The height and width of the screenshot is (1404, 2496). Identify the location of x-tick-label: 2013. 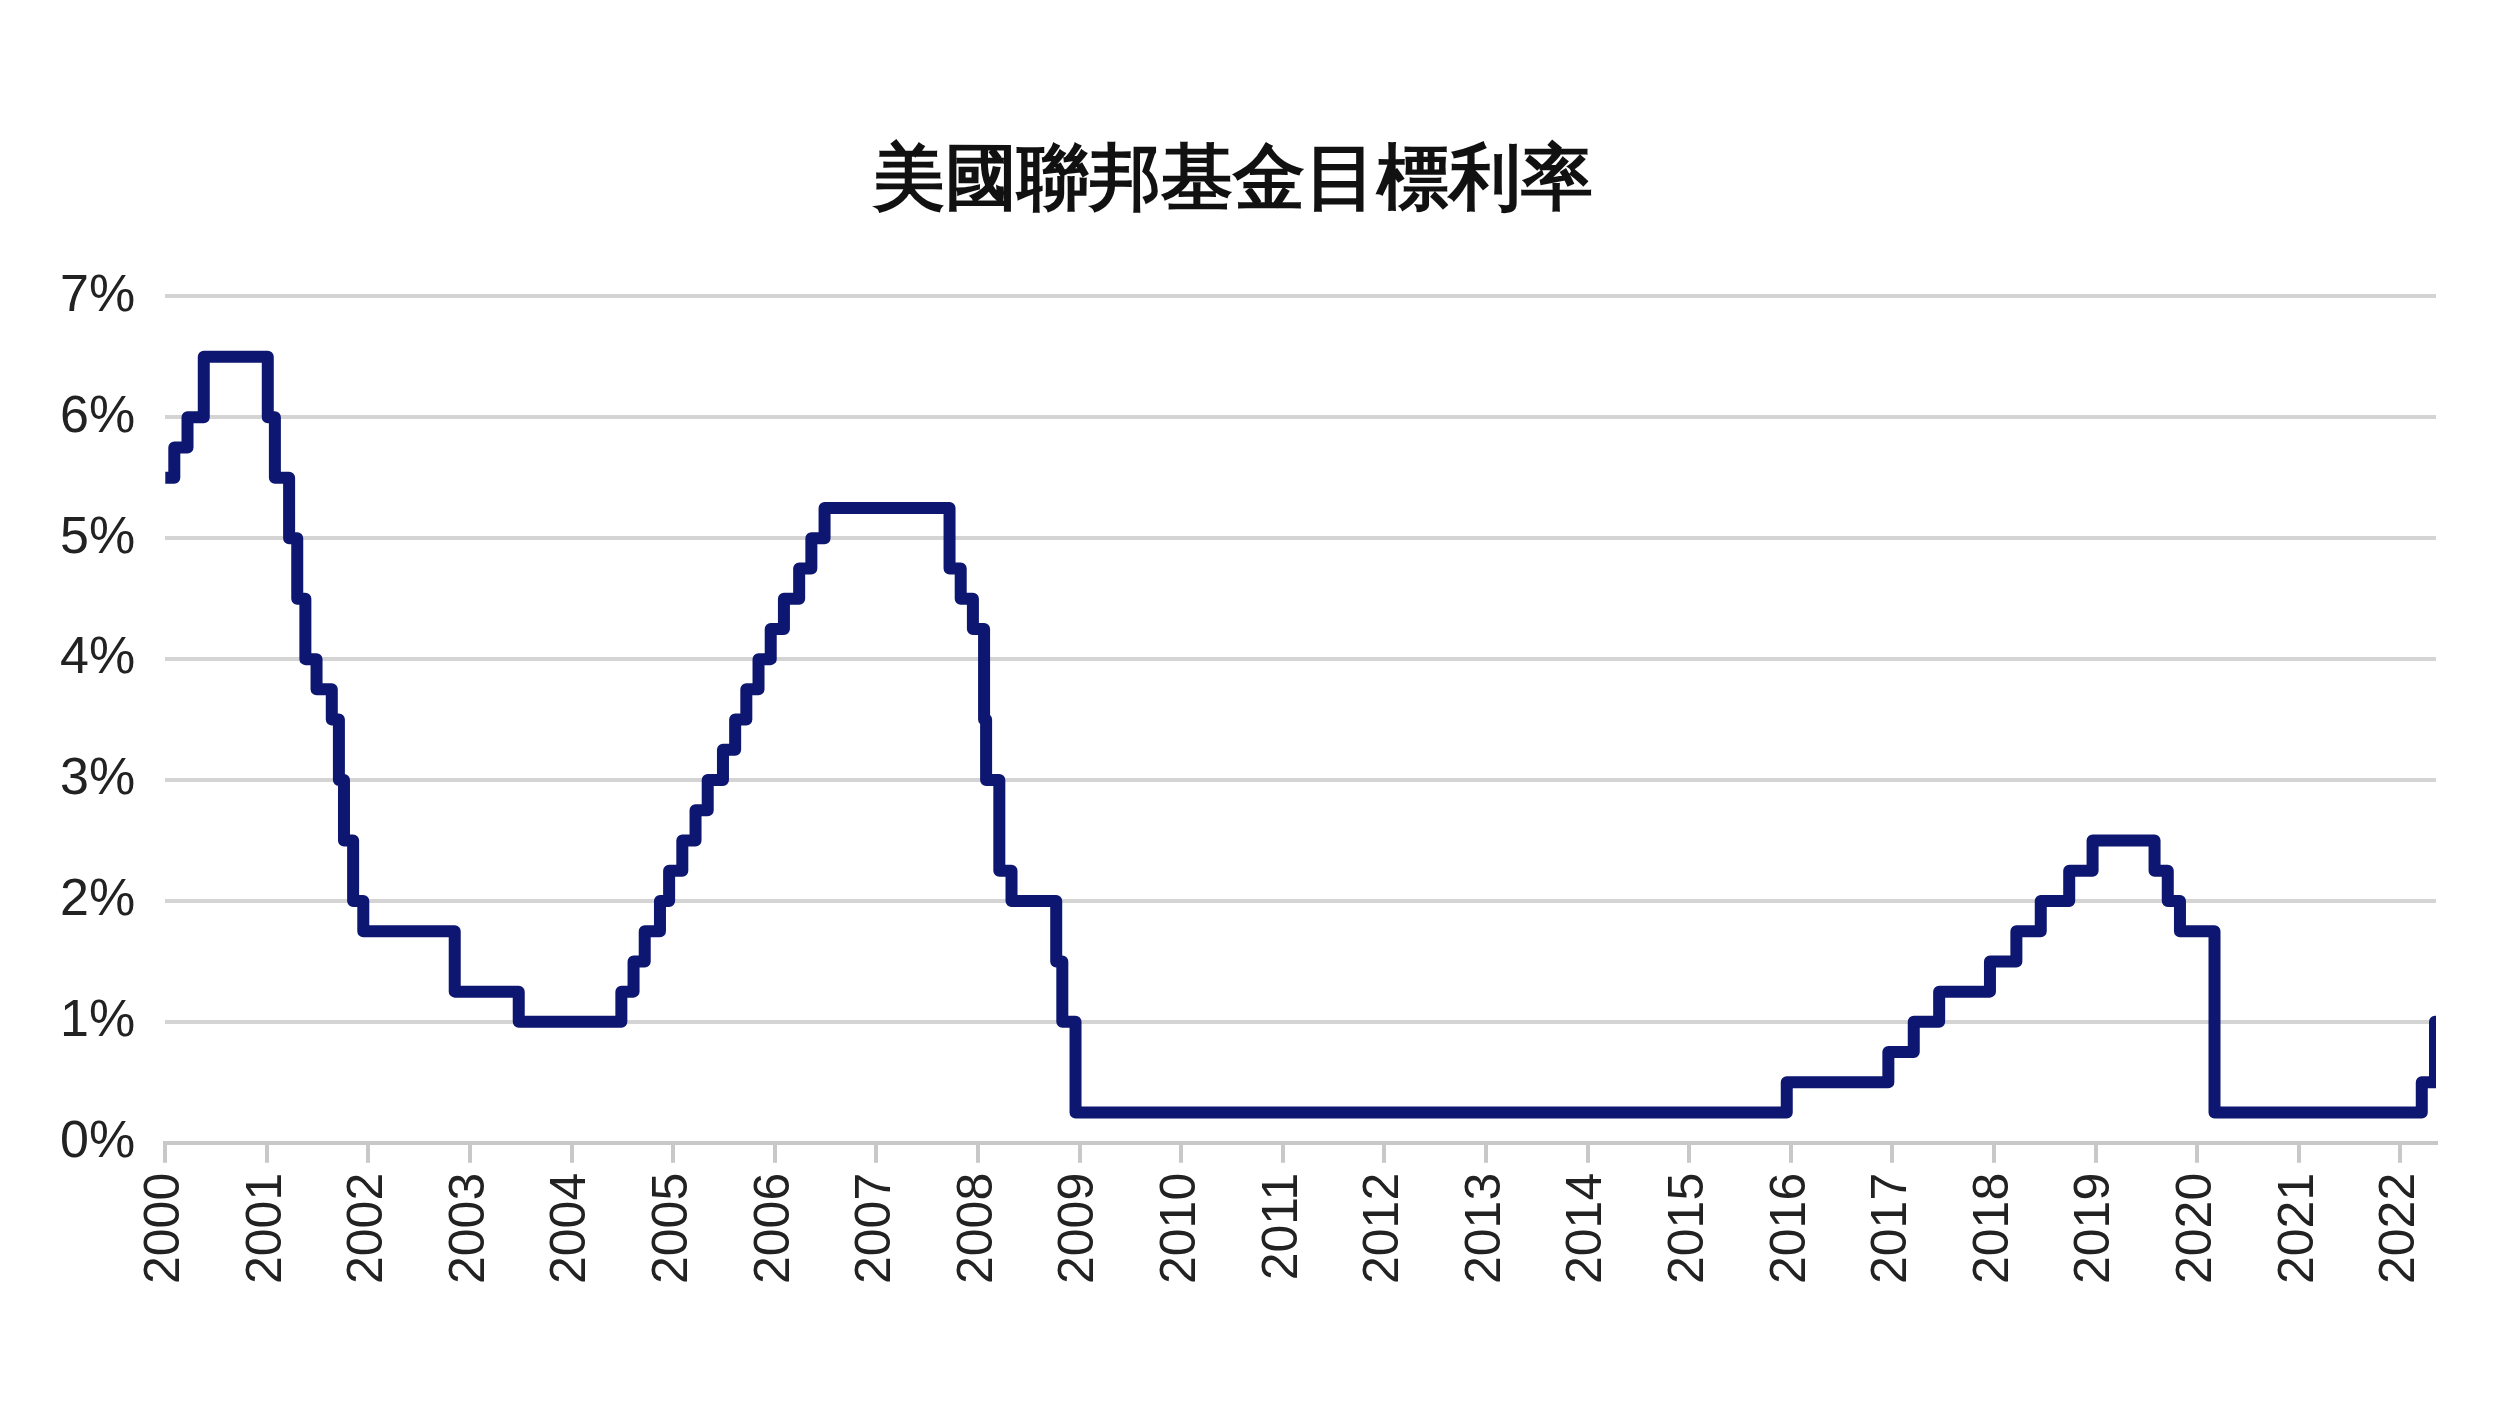
(1482, 1228).